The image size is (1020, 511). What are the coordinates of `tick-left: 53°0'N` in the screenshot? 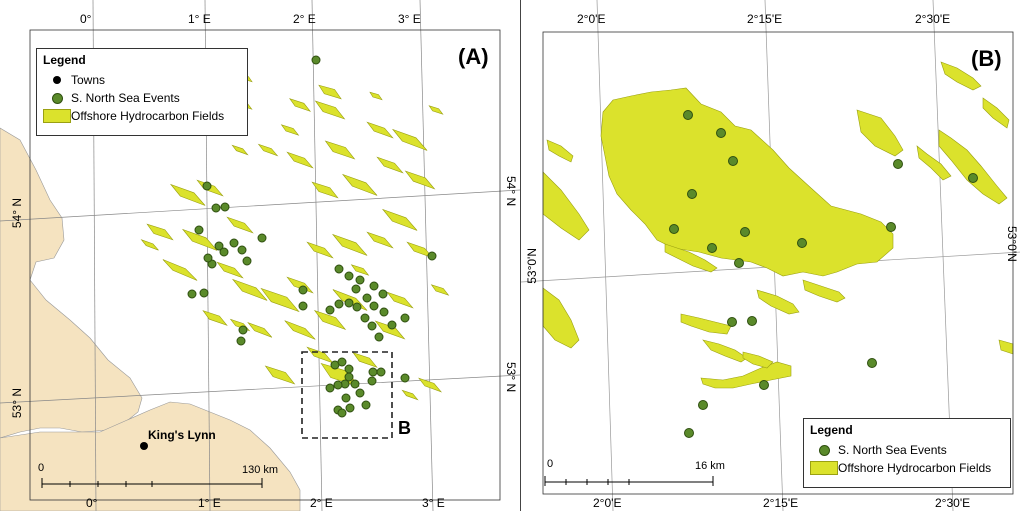 It's located at (532, 266).